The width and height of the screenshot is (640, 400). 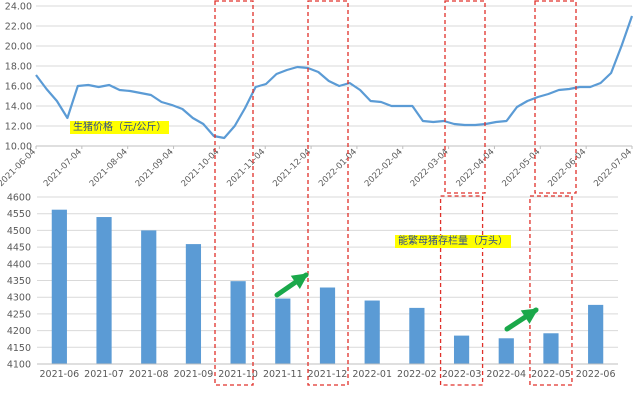 What do you see at coordinates (521, 168) in the screenshot?
I see `price-x-tick-label: 2022-05-04` at bounding box center [521, 168].